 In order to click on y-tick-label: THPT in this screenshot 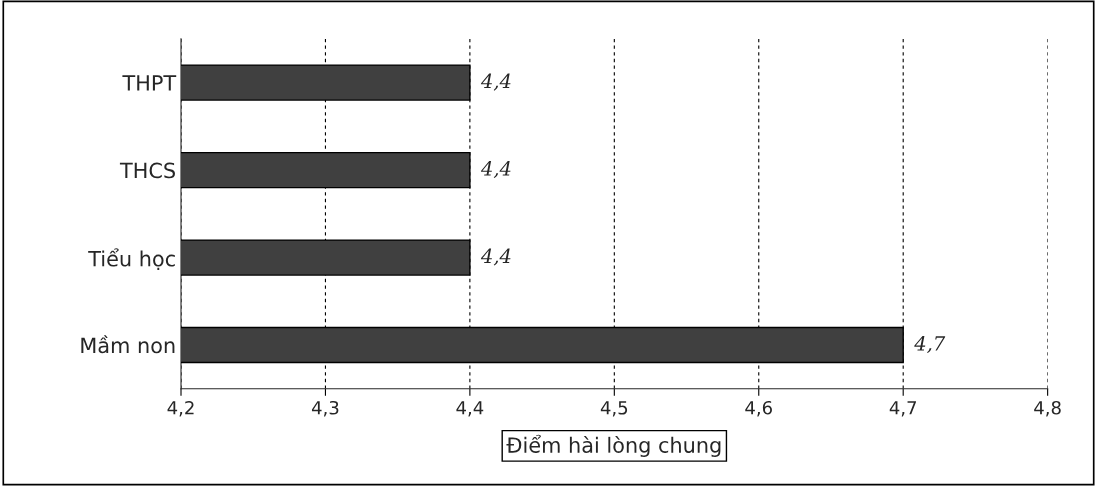, I will do `click(149, 83)`.